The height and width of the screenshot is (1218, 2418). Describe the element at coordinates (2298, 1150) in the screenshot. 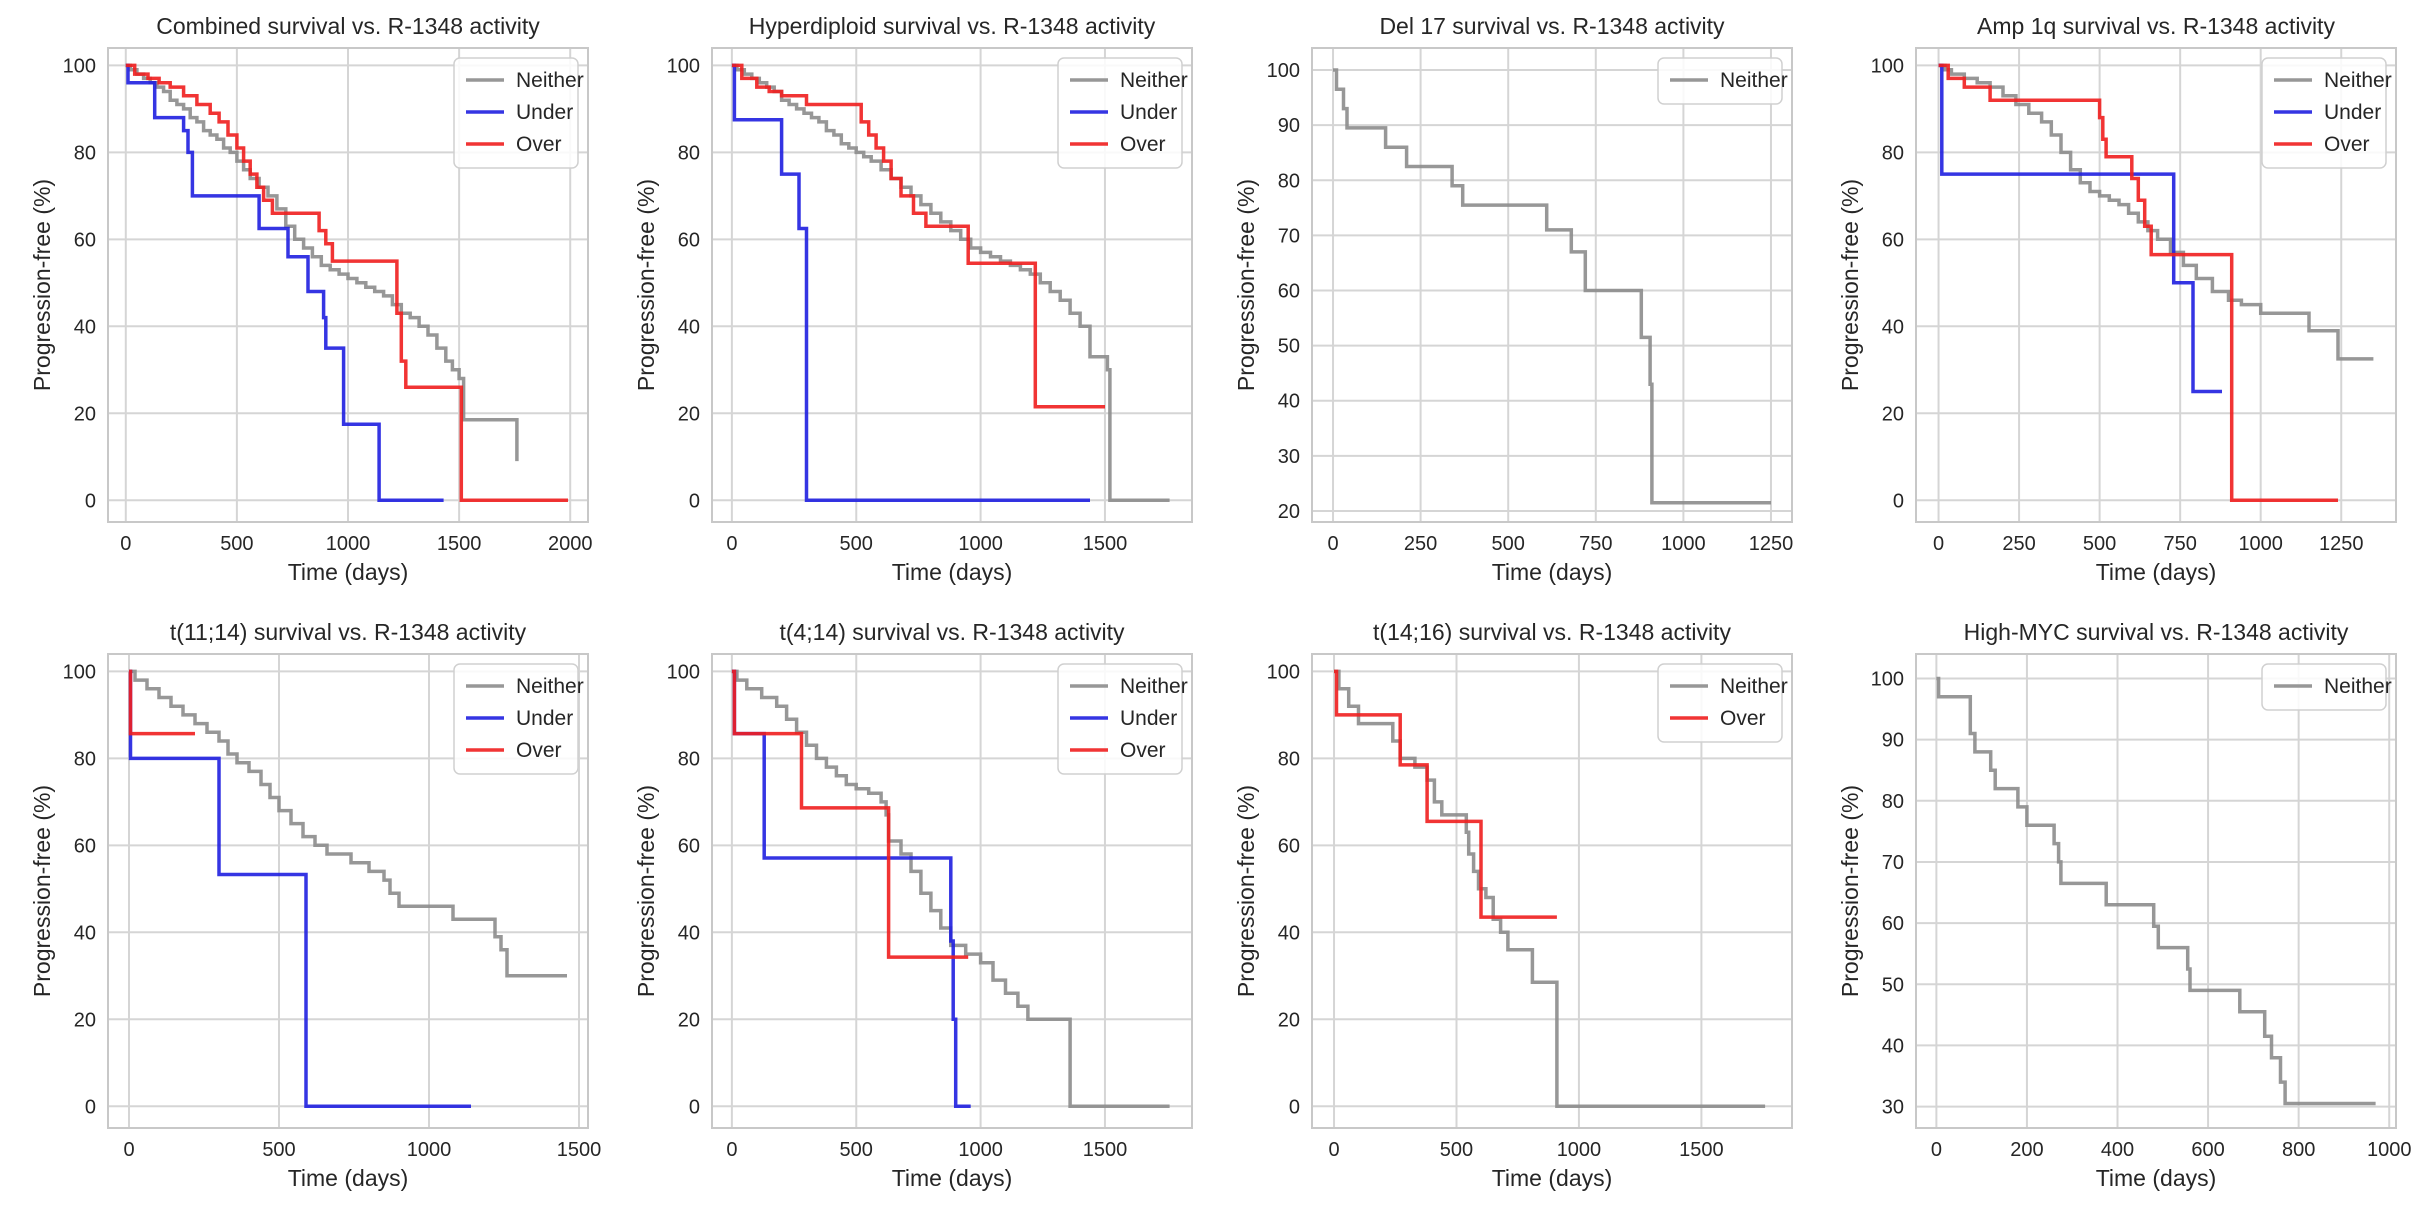

I see `x-tick-label: 800` at that location.